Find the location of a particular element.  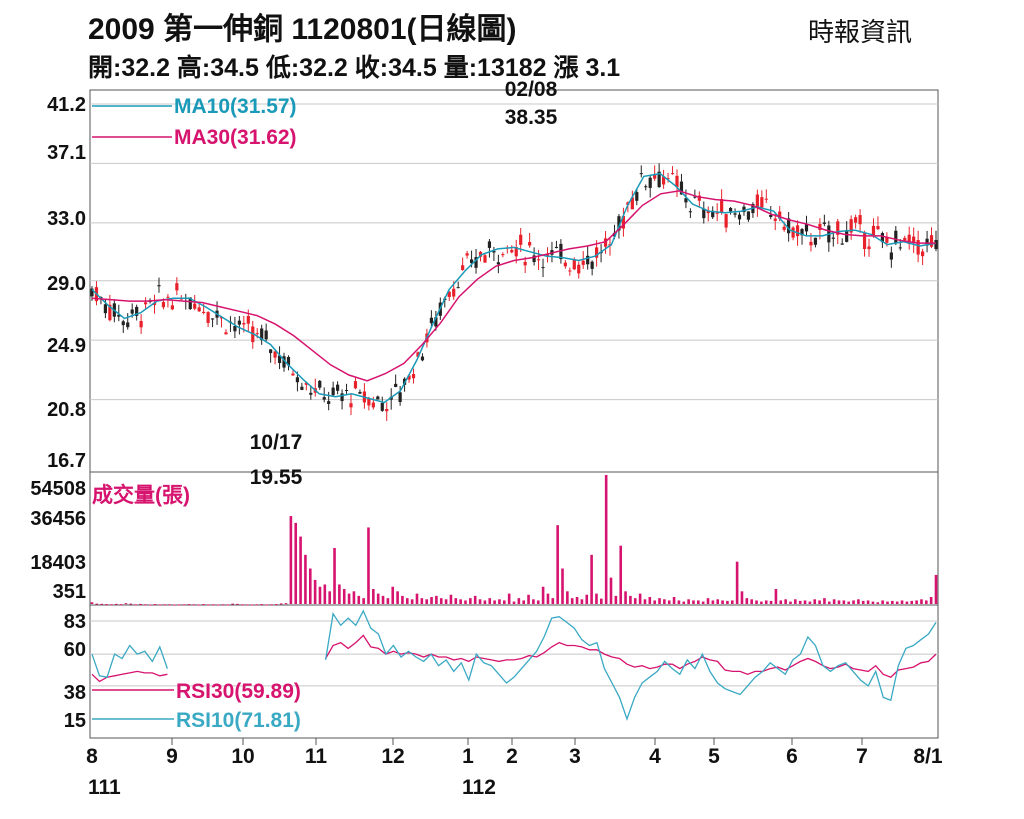

low-annotation-value: 19.55 is located at coordinates (276, 477).